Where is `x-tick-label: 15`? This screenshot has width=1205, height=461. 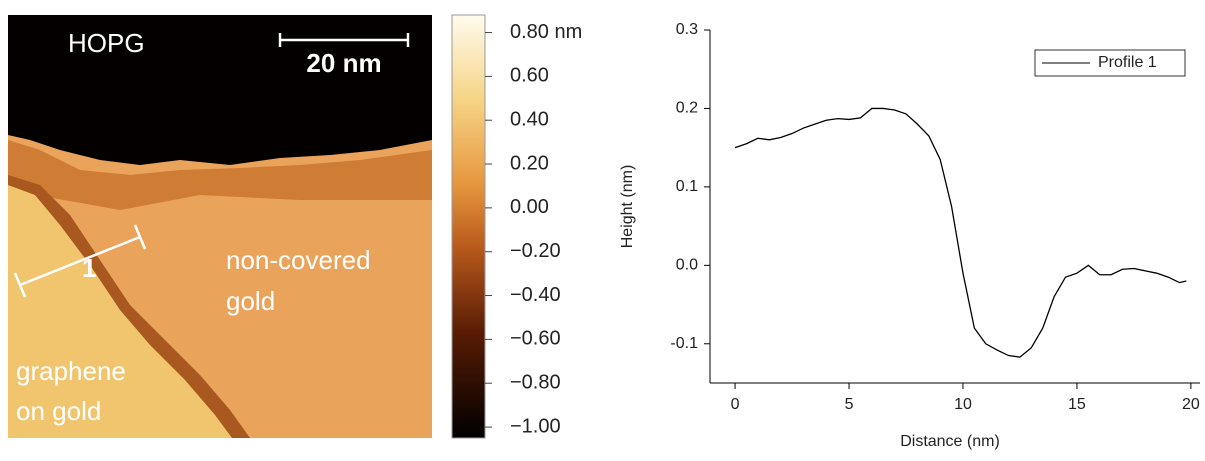 x-tick-label: 15 is located at coordinates (1077, 404).